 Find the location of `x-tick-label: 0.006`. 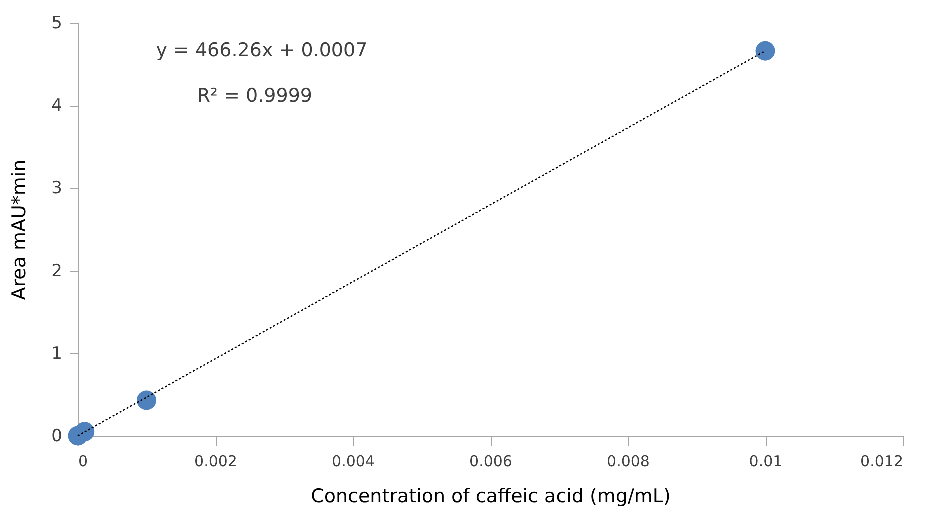

x-tick-label: 0.006 is located at coordinates (491, 461).